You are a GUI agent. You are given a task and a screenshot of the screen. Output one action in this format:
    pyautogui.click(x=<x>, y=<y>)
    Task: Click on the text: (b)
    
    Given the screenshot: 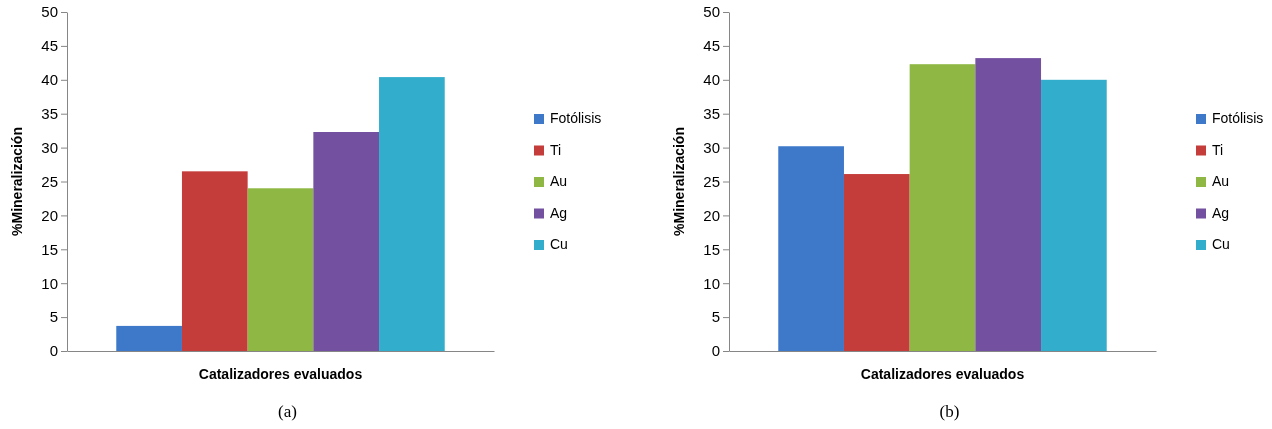 What is the action you would take?
    pyautogui.click(x=949, y=411)
    